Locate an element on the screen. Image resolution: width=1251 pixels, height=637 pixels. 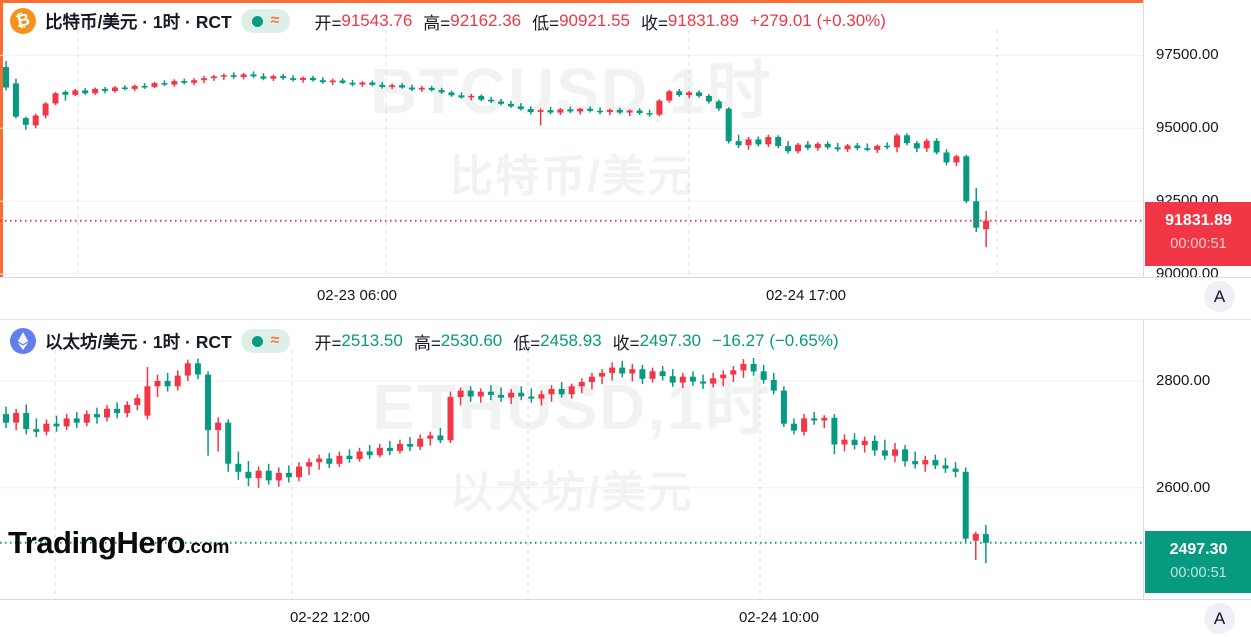
time-axis-btc: 02-23 06:00 02-24 17:00 A is located at coordinates (625, 297).